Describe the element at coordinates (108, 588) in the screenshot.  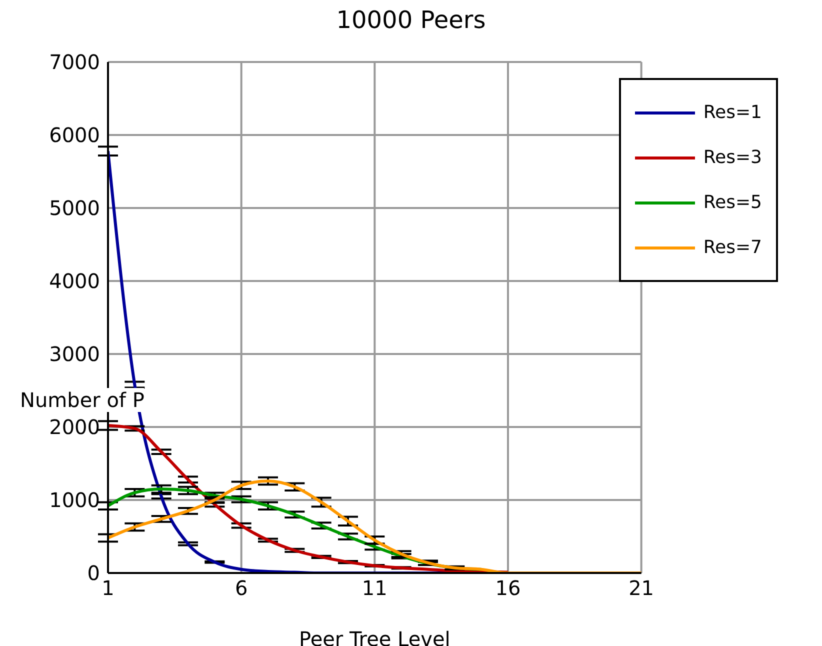
I see `x-tick-label: 1` at that location.